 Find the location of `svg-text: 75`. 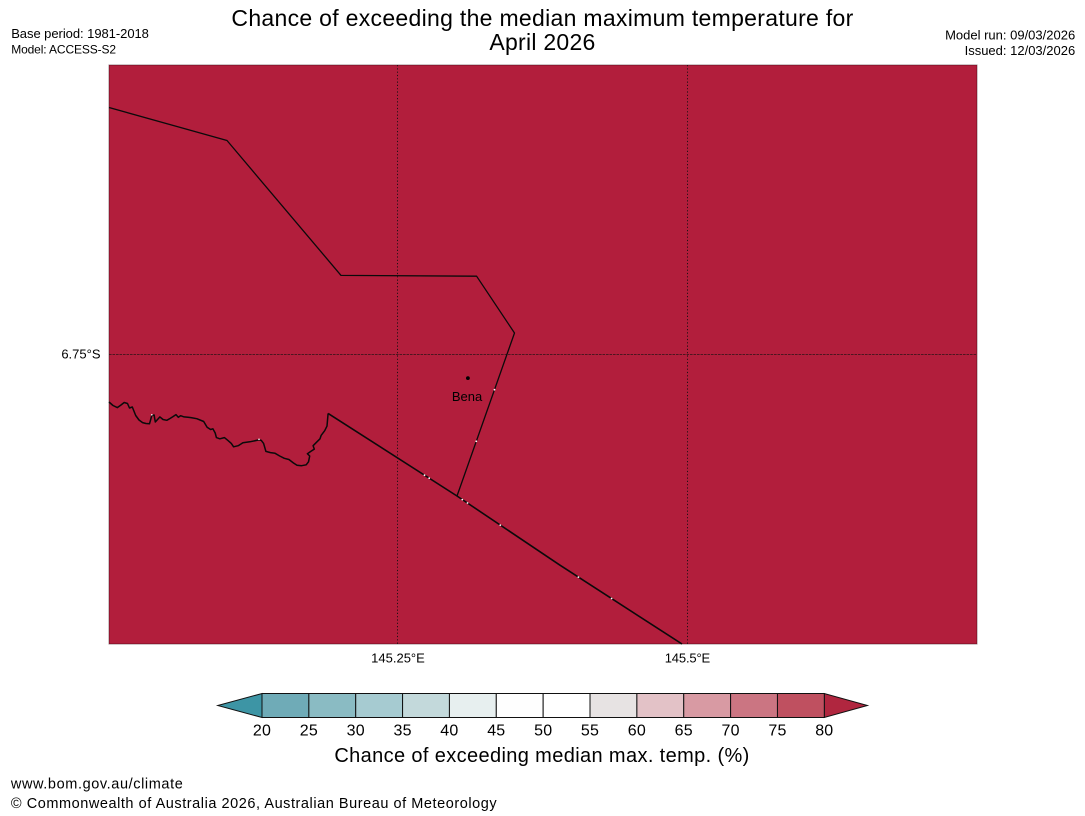

svg-text: 75 is located at coordinates (777, 731).